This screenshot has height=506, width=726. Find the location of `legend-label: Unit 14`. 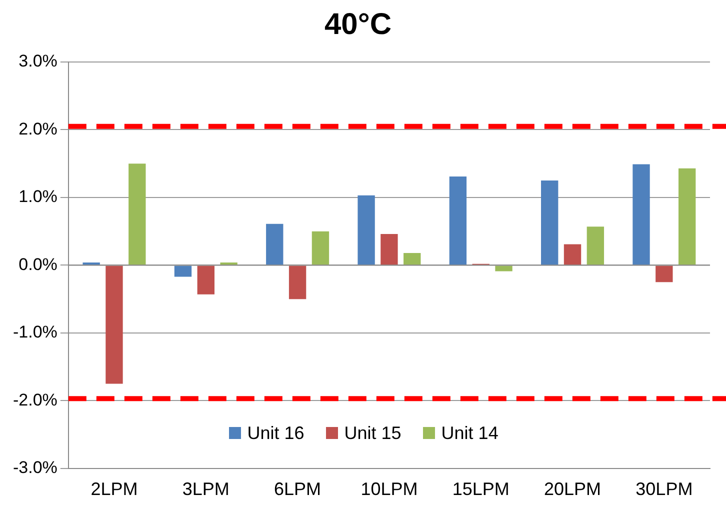

legend-label: Unit 14 is located at coordinates (469, 433).